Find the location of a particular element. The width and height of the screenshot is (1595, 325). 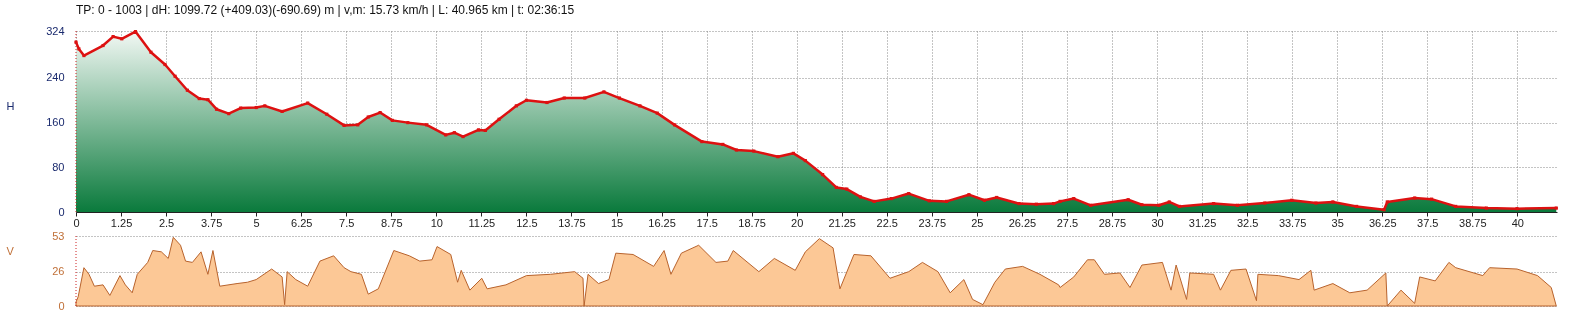

x-tick-label: 25 is located at coordinates (977, 222).